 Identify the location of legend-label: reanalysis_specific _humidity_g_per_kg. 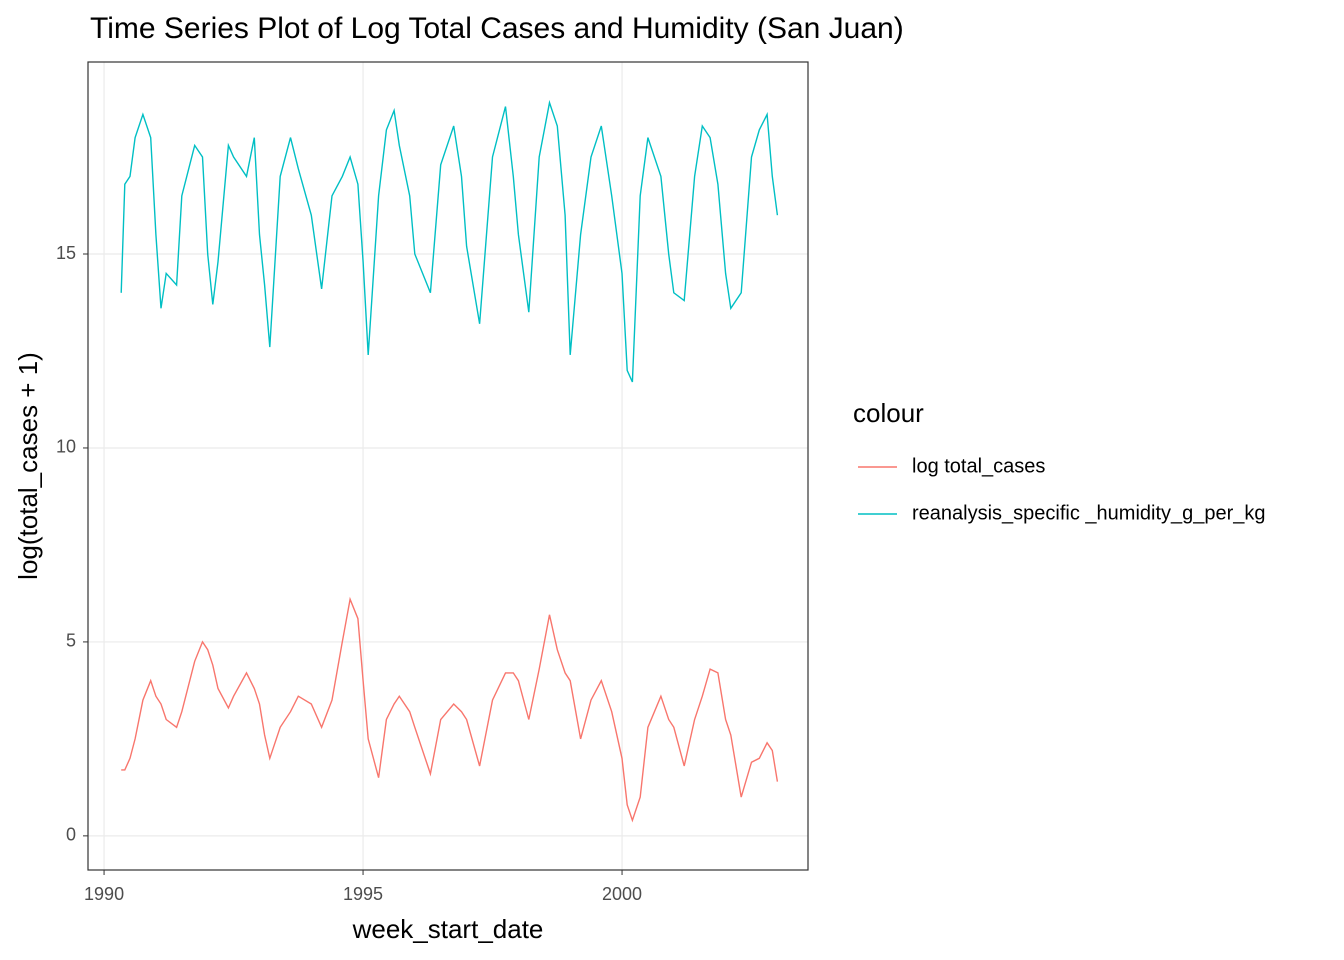
(1089, 513).